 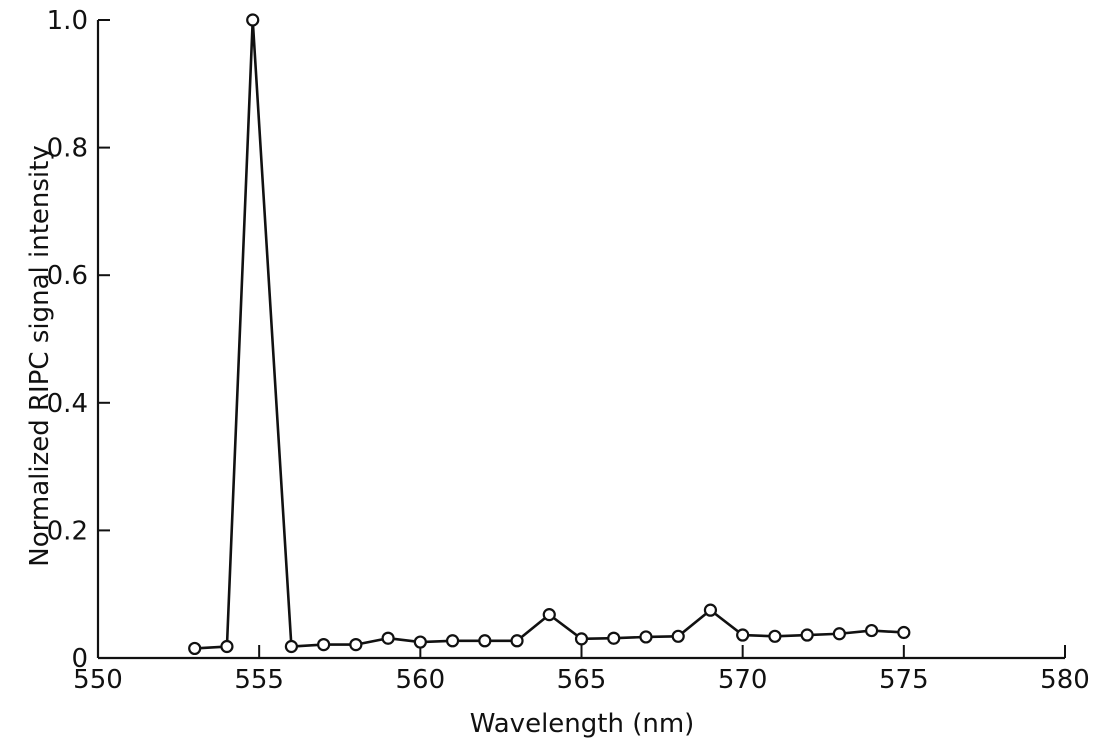 What do you see at coordinates (582, 724) in the screenshot?
I see `x-axis-title: Wavelength (nm)` at bounding box center [582, 724].